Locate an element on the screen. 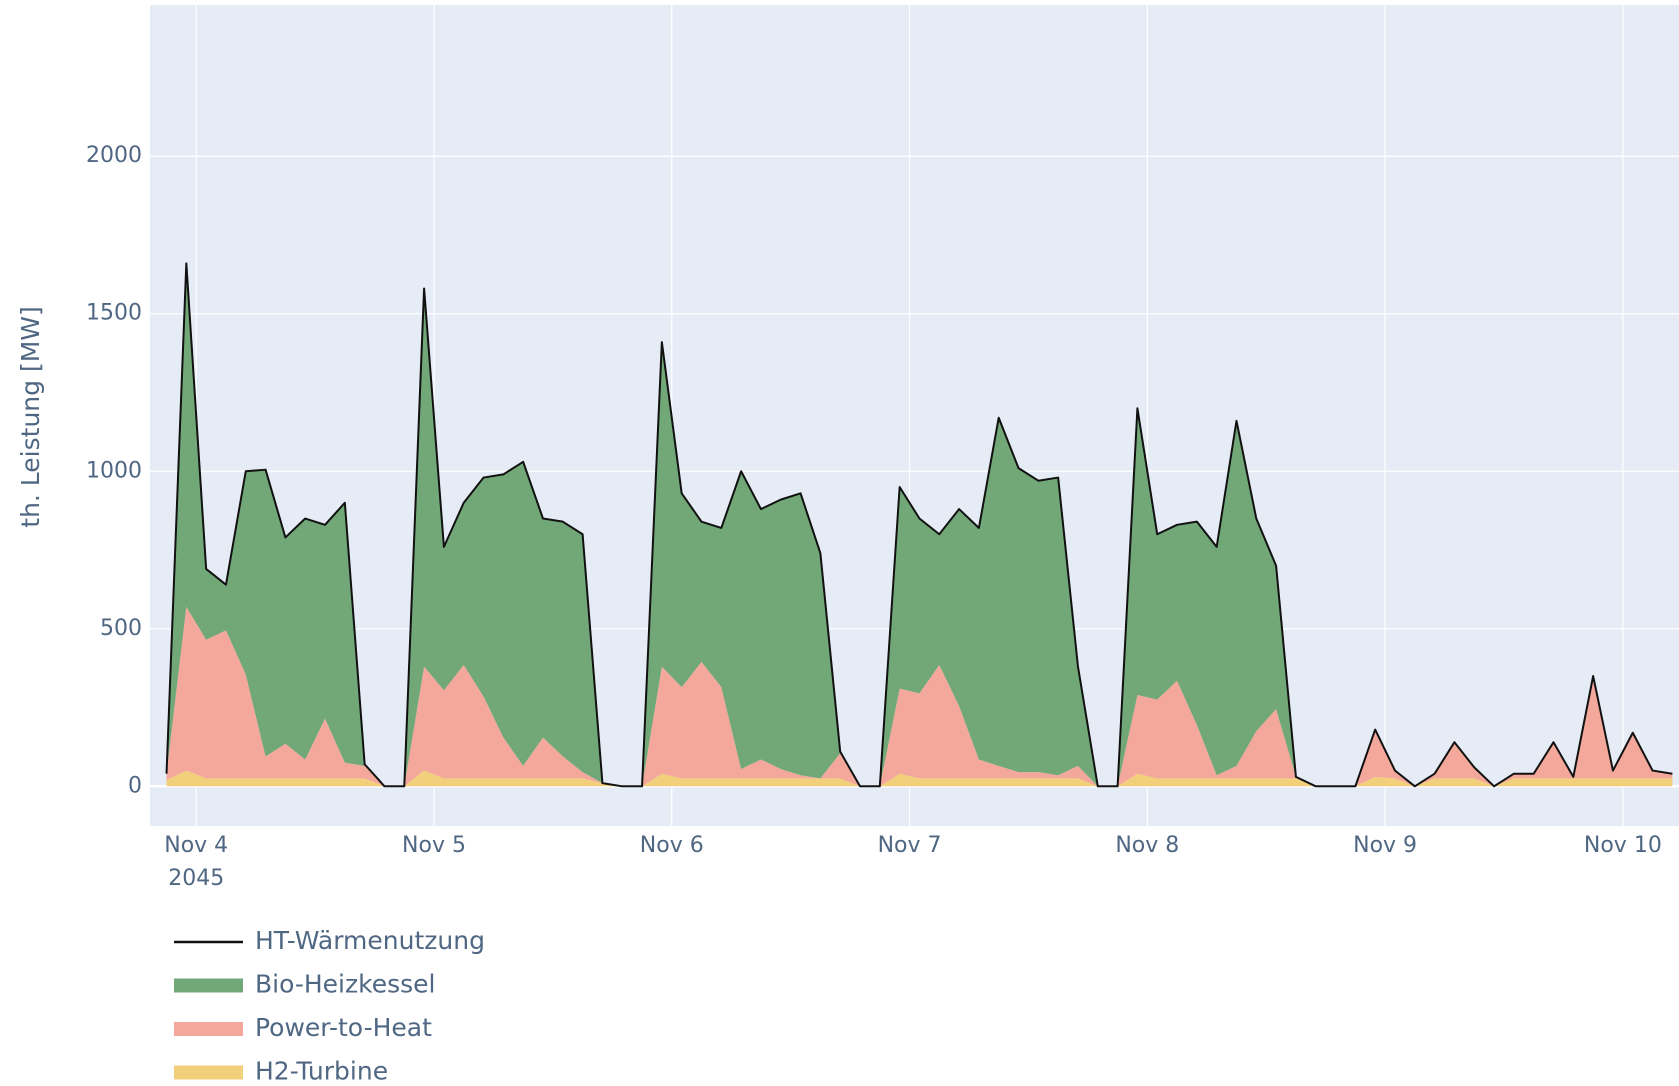 This screenshot has height=1086, width=1679. legend-label: Power-to-Heat is located at coordinates (343, 1027).